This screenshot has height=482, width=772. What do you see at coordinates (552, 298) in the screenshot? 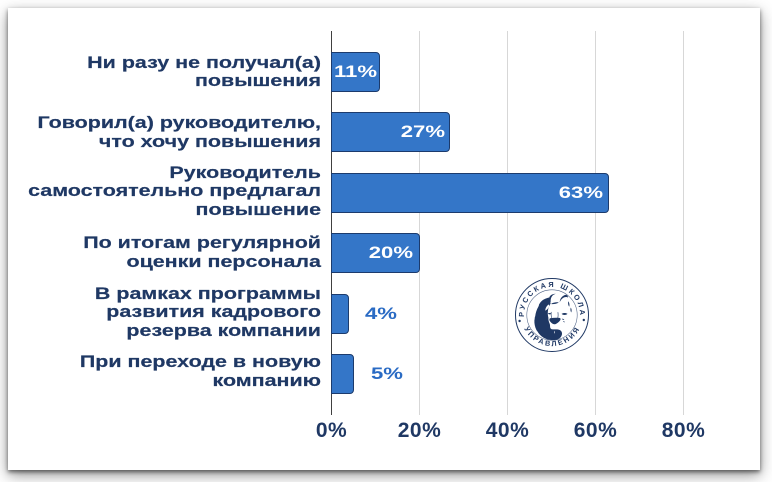
I see `svg-text: РУССКАЯ ШКОЛА` at bounding box center [552, 298].